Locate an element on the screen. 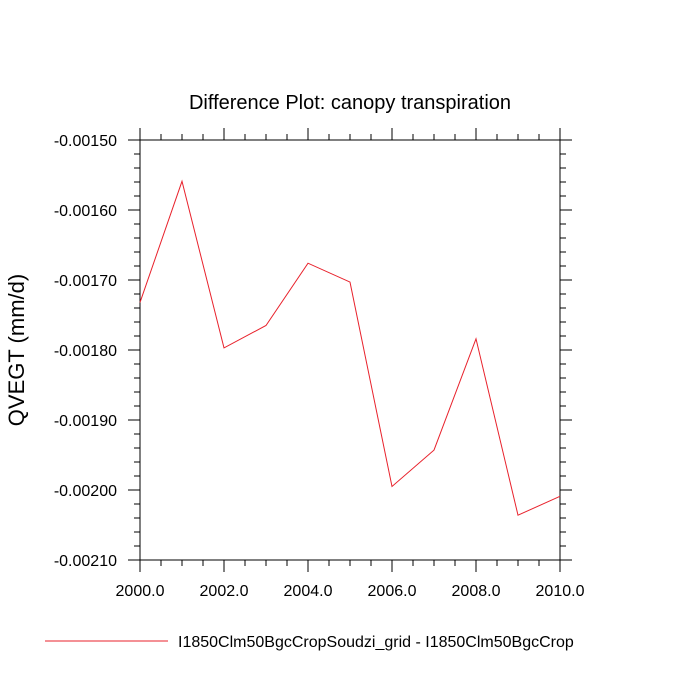 This screenshot has width=700, height=700. x-tick-label: 2010.0 is located at coordinates (560, 591).